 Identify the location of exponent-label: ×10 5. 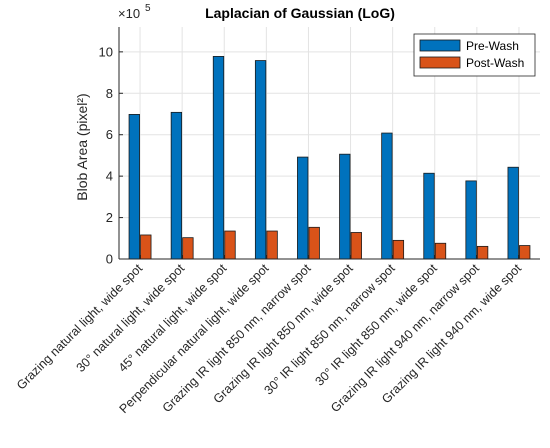
(134, 12).